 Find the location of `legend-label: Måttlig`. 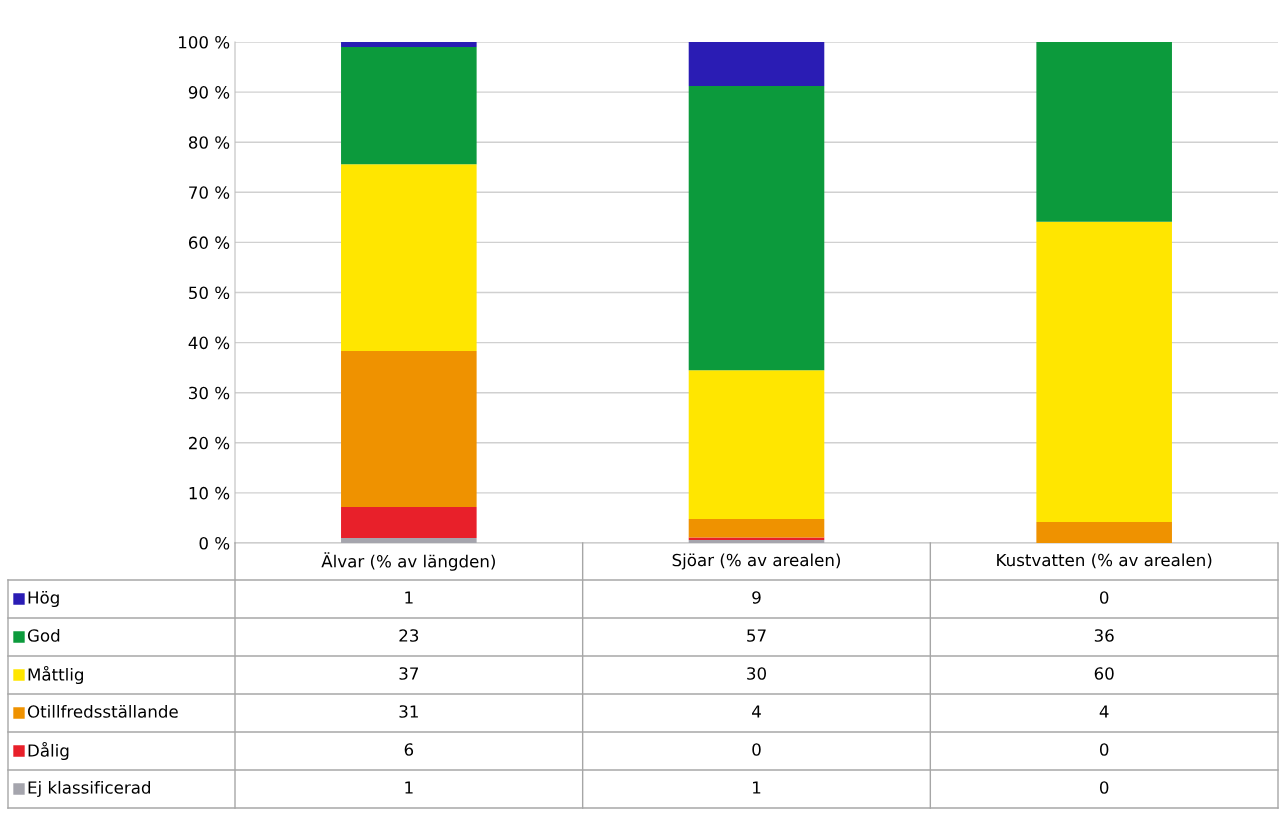

legend-label: Måttlig is located at coordinates (55, 675).